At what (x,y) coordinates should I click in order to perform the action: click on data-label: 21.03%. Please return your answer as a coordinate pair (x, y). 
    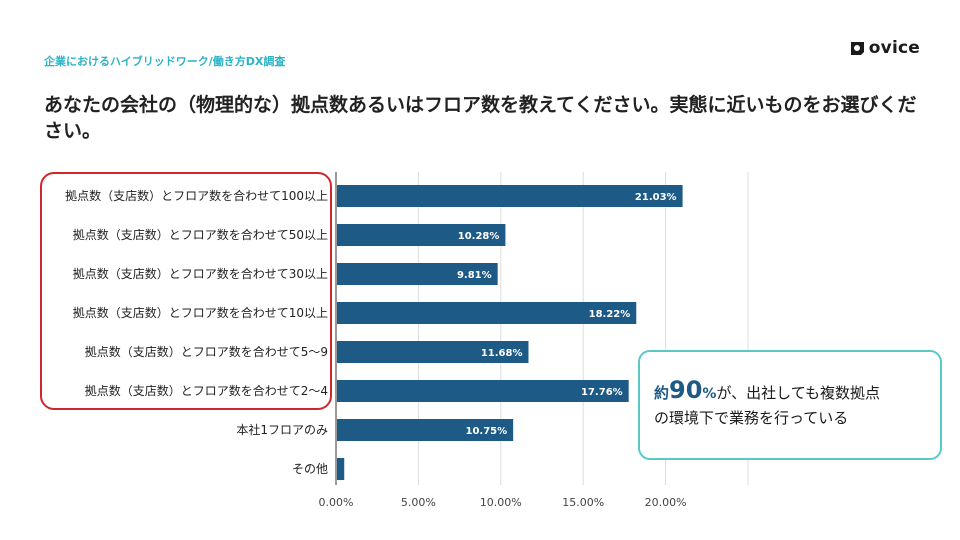
    Looking at the image, I should click on (656, 197).